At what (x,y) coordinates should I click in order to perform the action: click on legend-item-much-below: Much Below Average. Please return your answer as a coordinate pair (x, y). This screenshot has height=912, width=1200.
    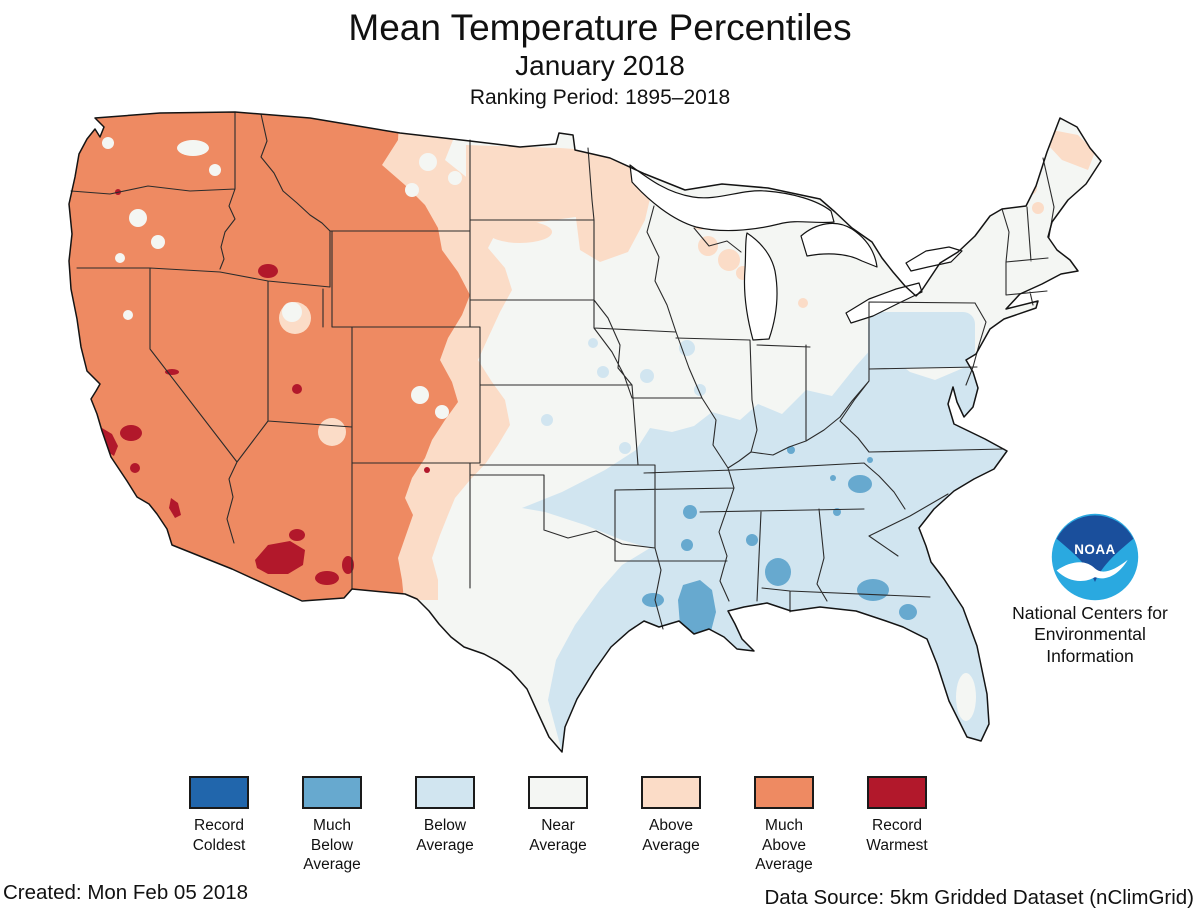
    Looking at the image, I should click on (332, 825).